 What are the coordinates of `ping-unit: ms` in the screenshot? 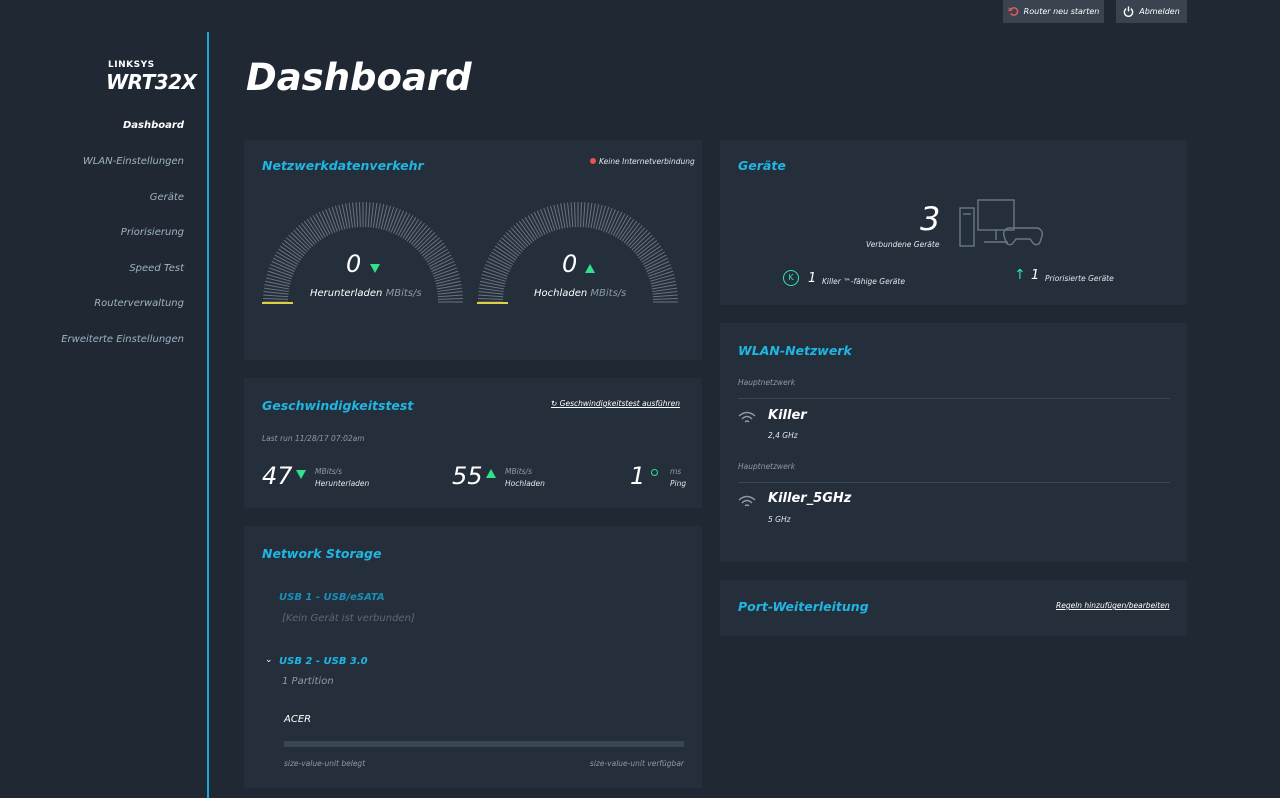 It's located at (676, 471).